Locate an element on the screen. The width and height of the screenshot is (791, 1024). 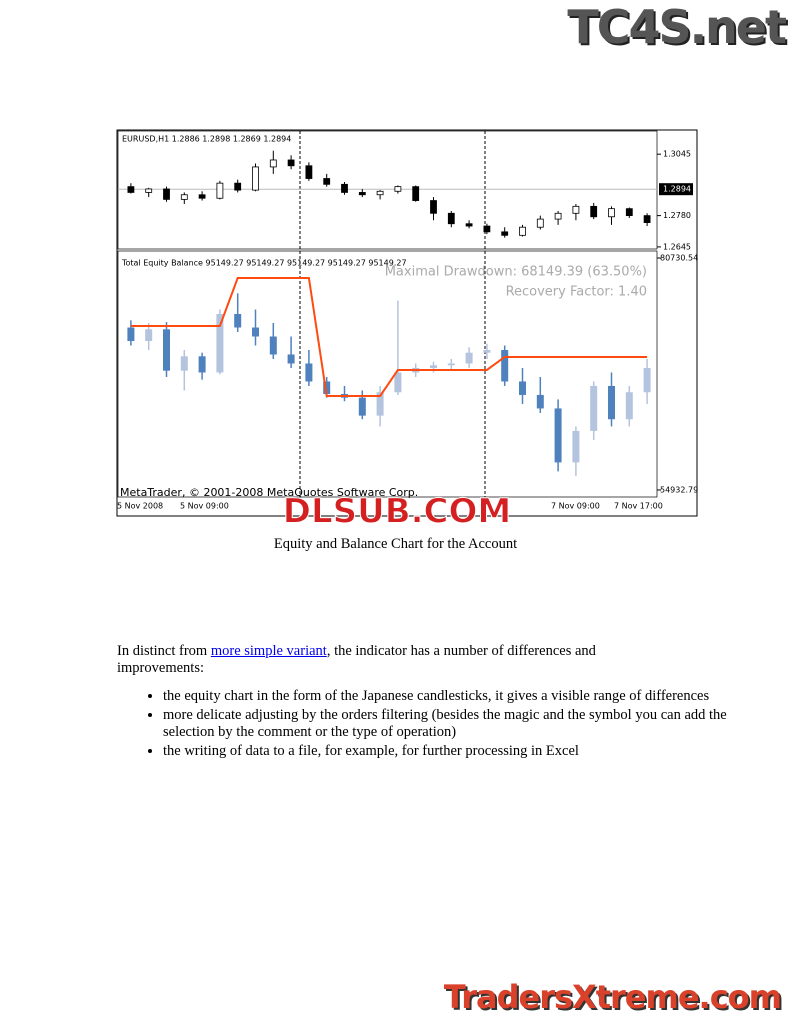
caption: Equity and Balance Chart for the Account is located at coordinates (395, 544).